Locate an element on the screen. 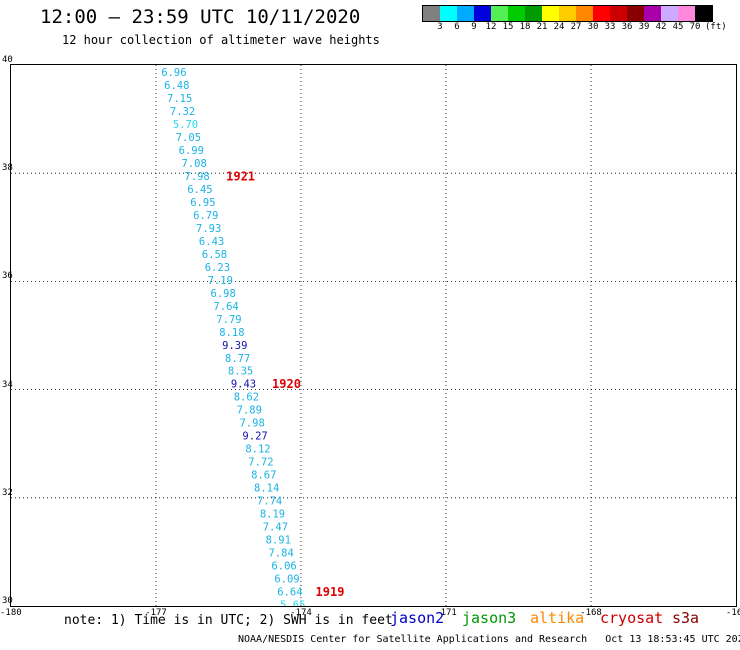  wave-height-value: 6.98 is located at coordinates (223, 294).